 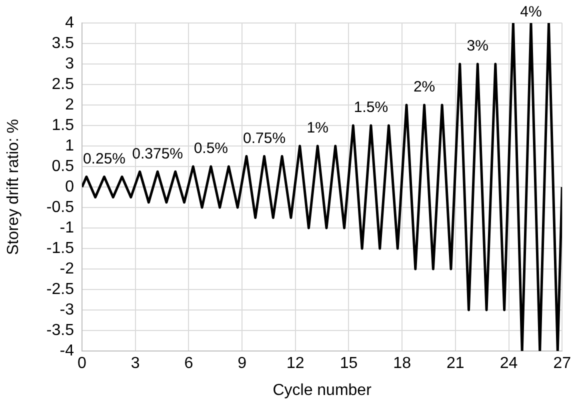 I want to click on annotation: 0.375%, so click(x=158, y=153).